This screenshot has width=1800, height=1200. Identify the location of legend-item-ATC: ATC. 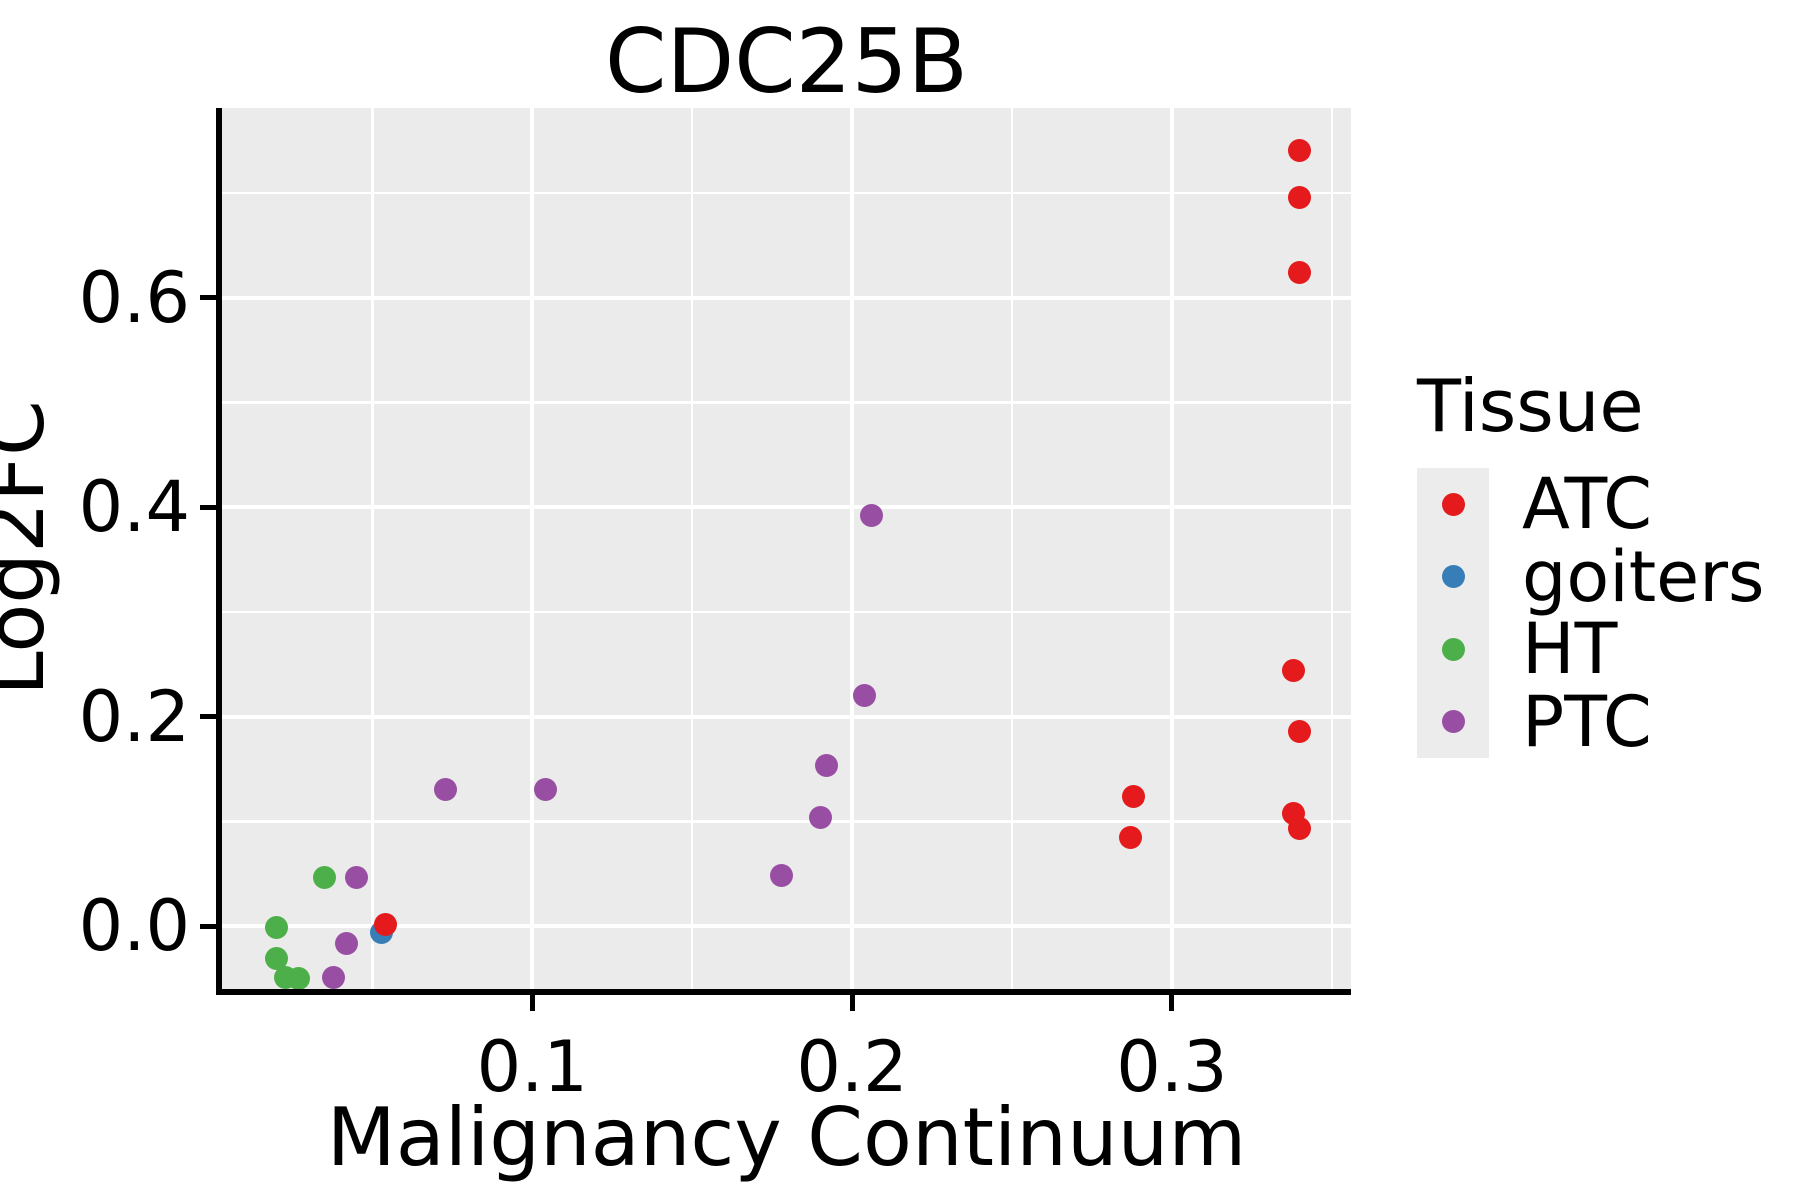
(1590, 504).